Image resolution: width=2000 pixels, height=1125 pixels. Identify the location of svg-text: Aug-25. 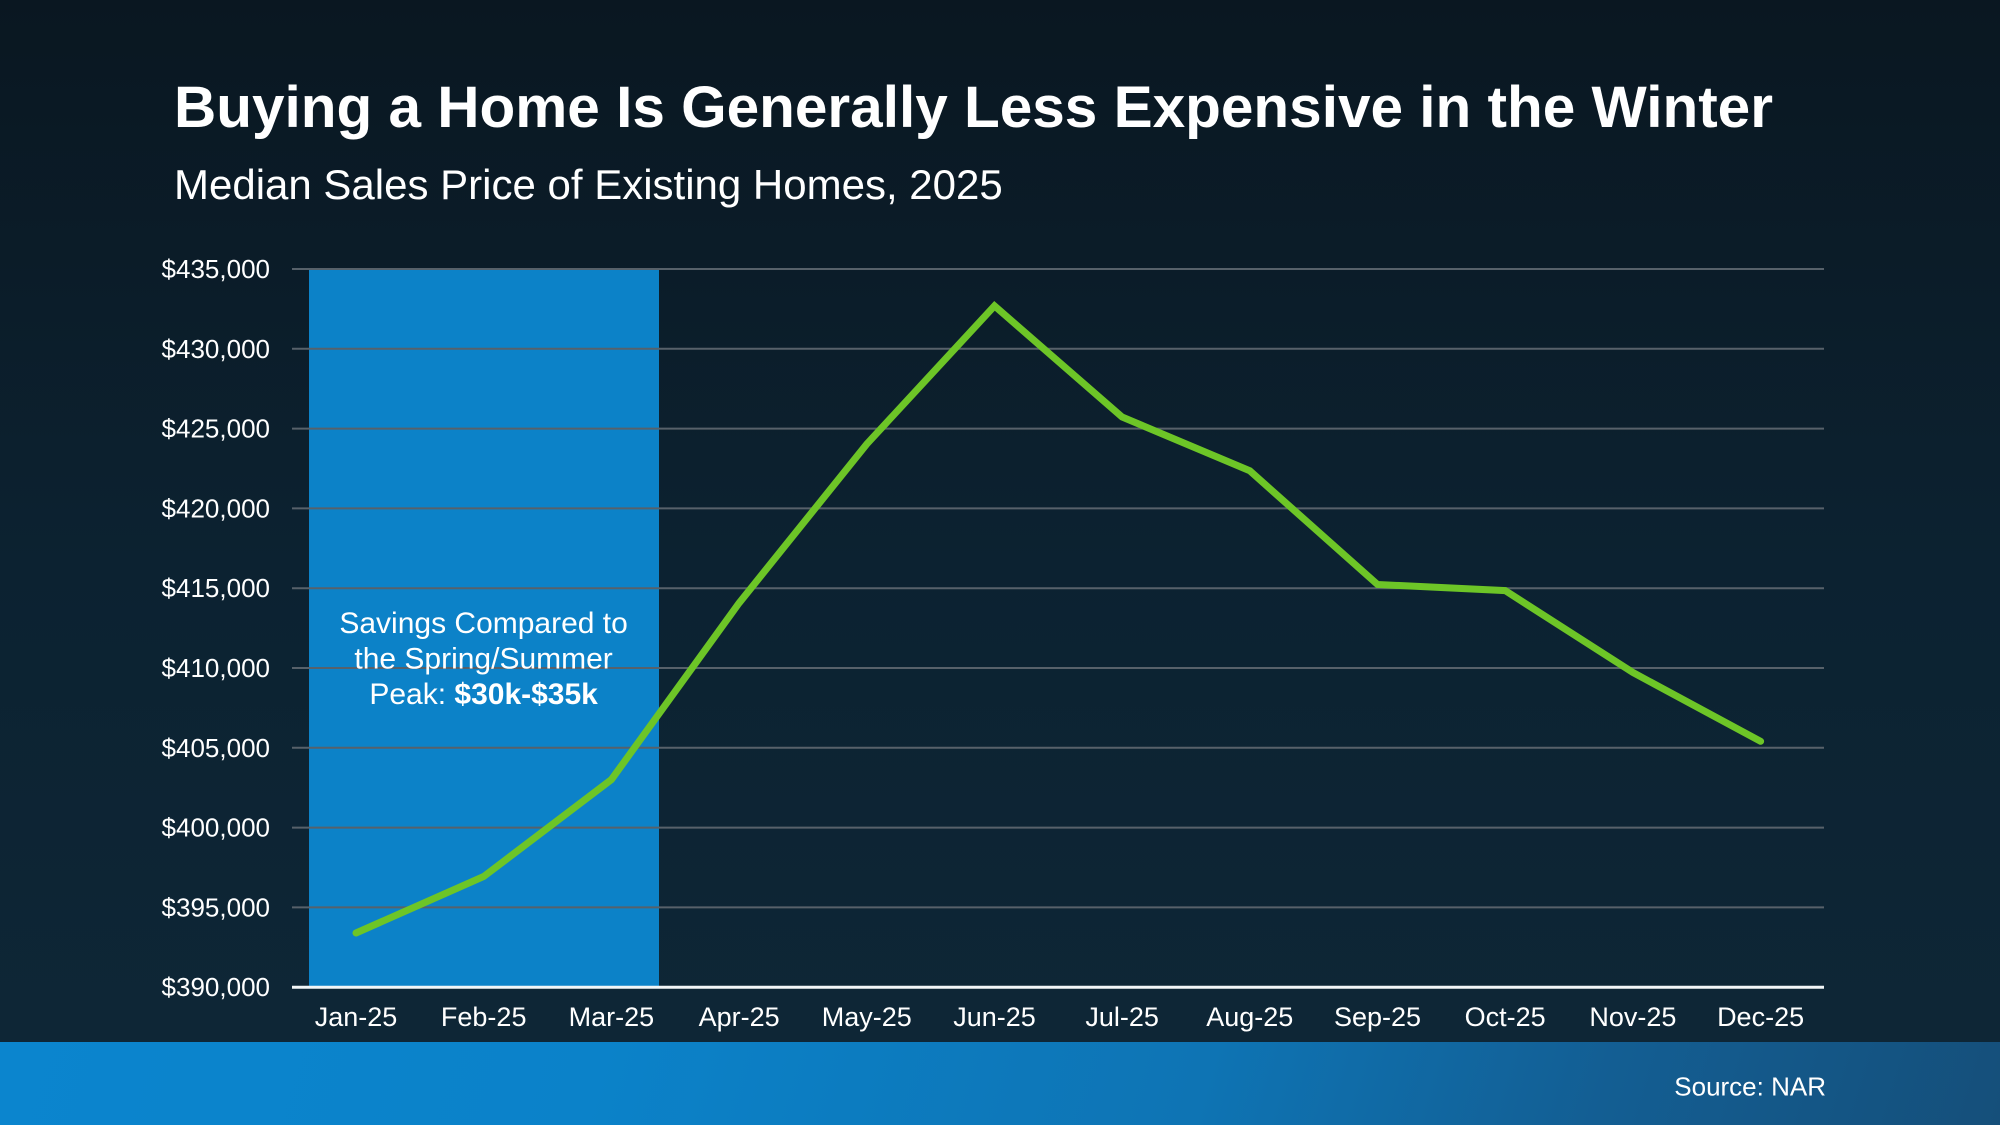
(1249, 1017).